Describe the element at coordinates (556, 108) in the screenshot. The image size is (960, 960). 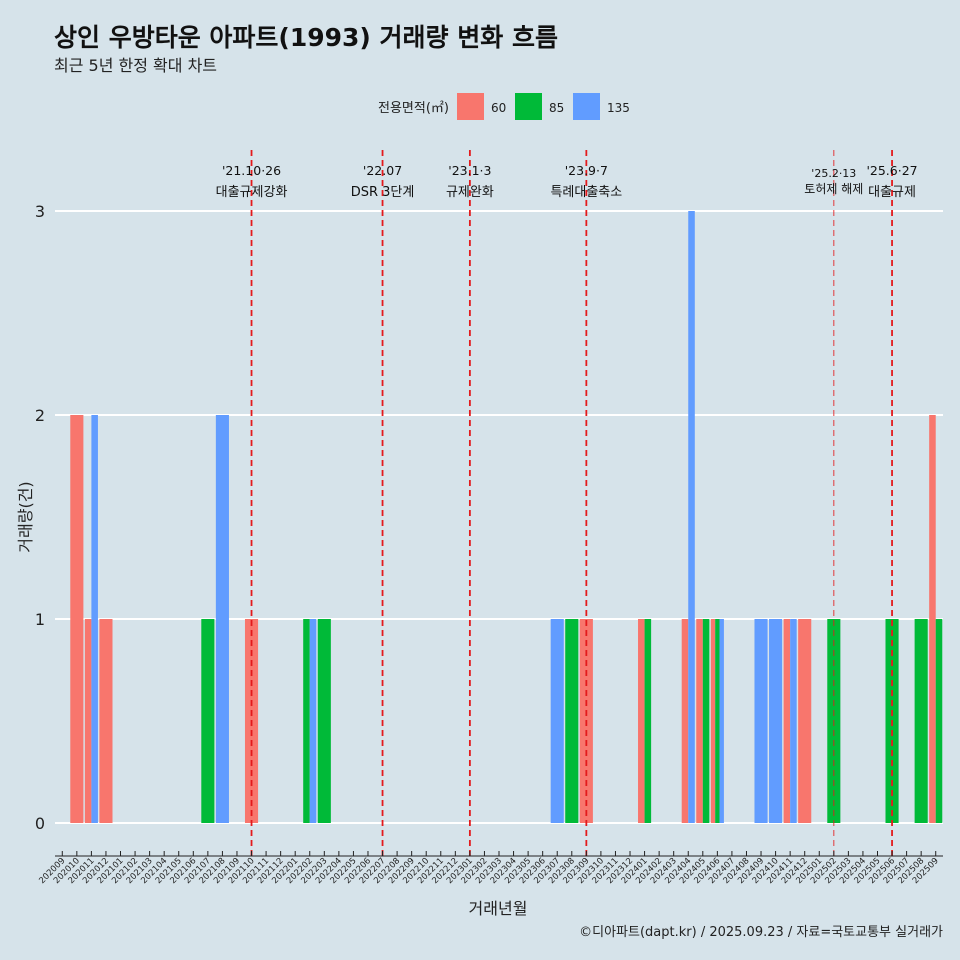
I see `legend-label: 85` at that location.